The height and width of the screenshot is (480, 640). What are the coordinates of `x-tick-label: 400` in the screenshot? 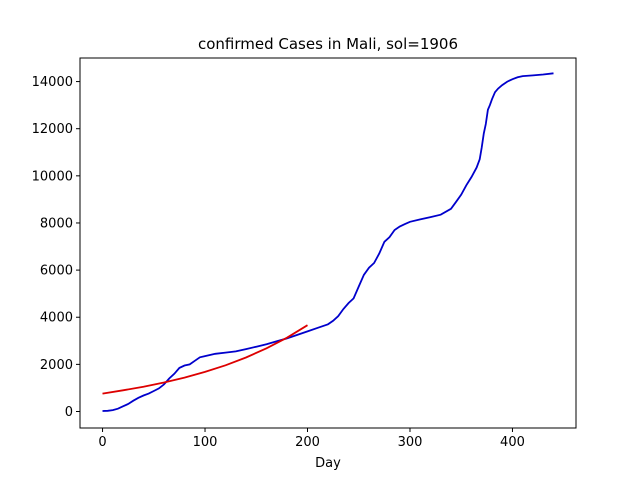 It's located at (512, 442).